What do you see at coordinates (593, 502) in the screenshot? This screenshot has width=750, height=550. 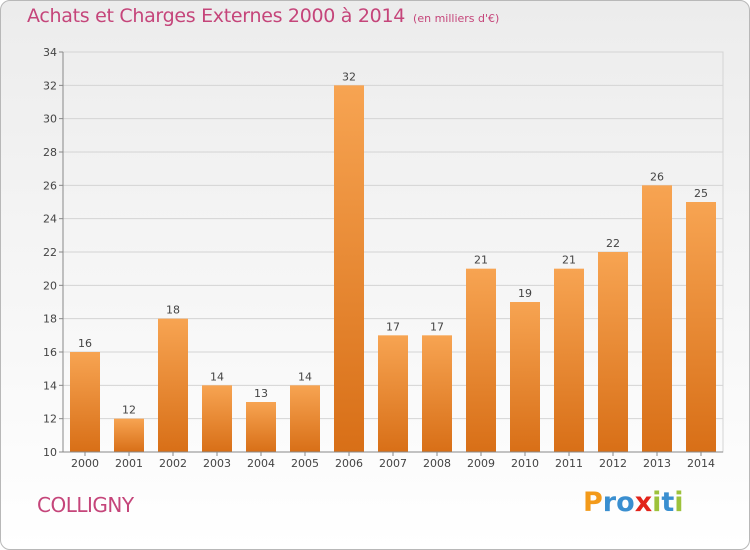 I see `logo-letter: P` at bounding box center [593, 502].